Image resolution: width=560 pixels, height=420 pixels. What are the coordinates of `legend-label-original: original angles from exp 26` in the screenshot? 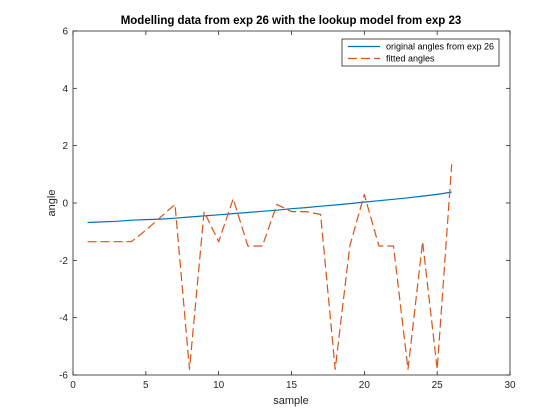 It's located at (440, 47).